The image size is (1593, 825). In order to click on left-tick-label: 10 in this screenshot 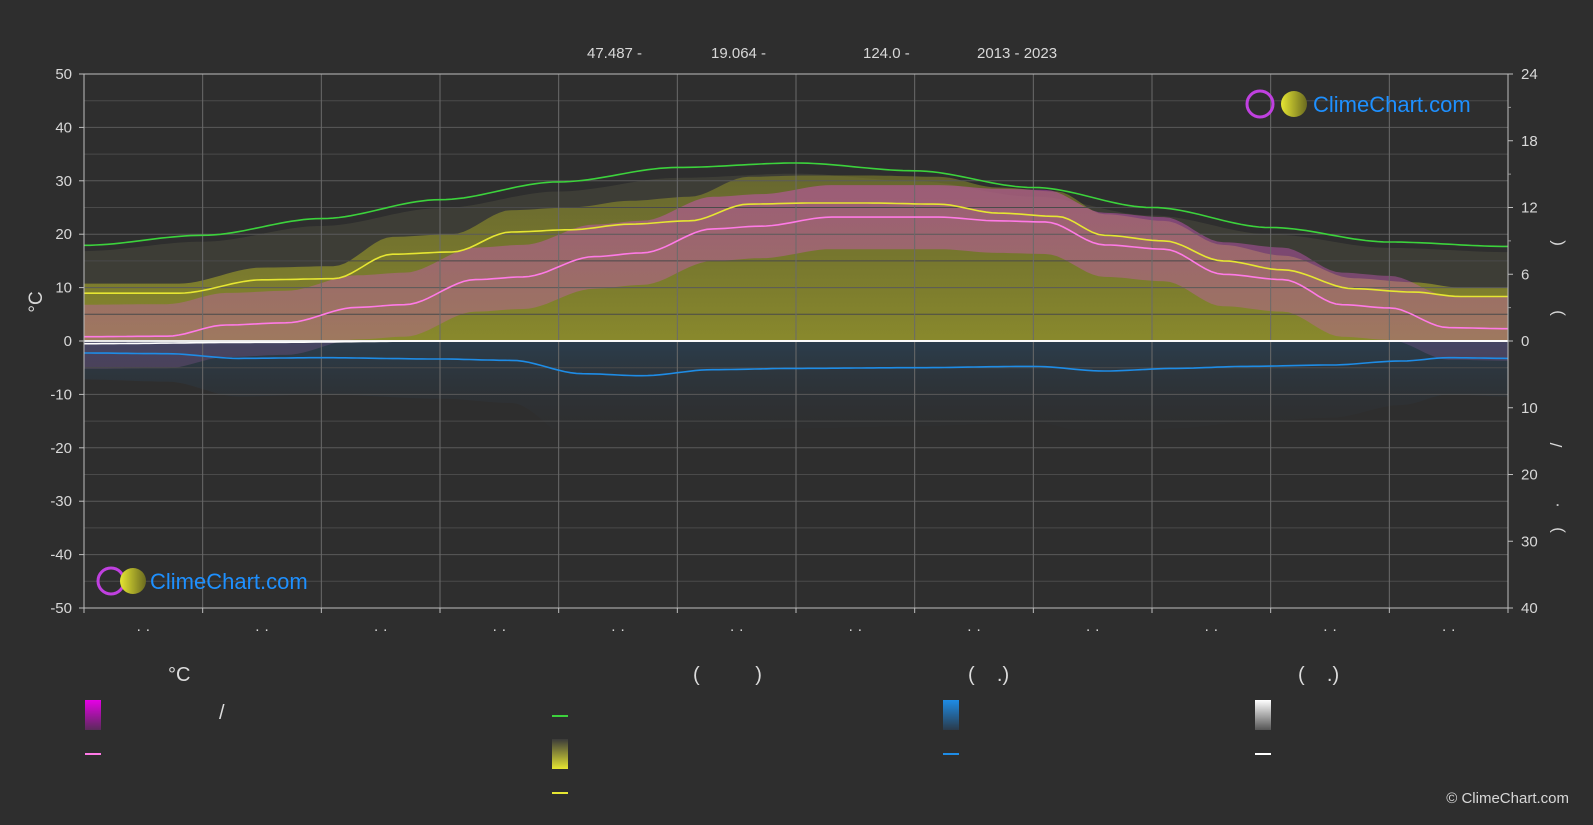, I will do `click(63, 288)`.